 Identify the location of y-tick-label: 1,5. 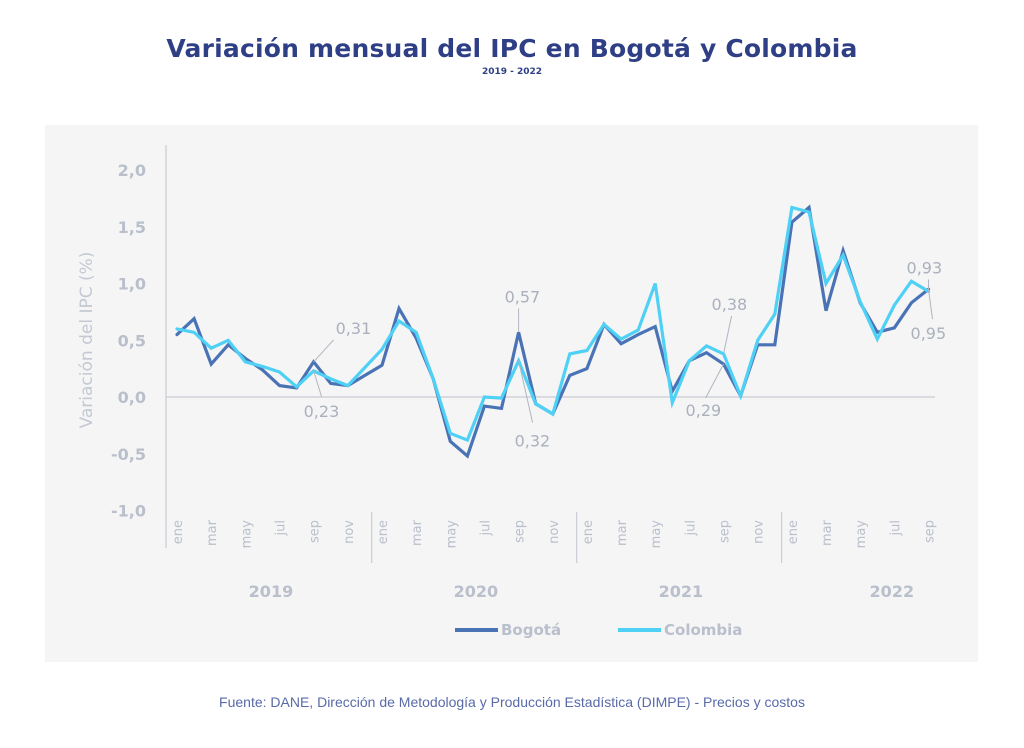
(132, 227).